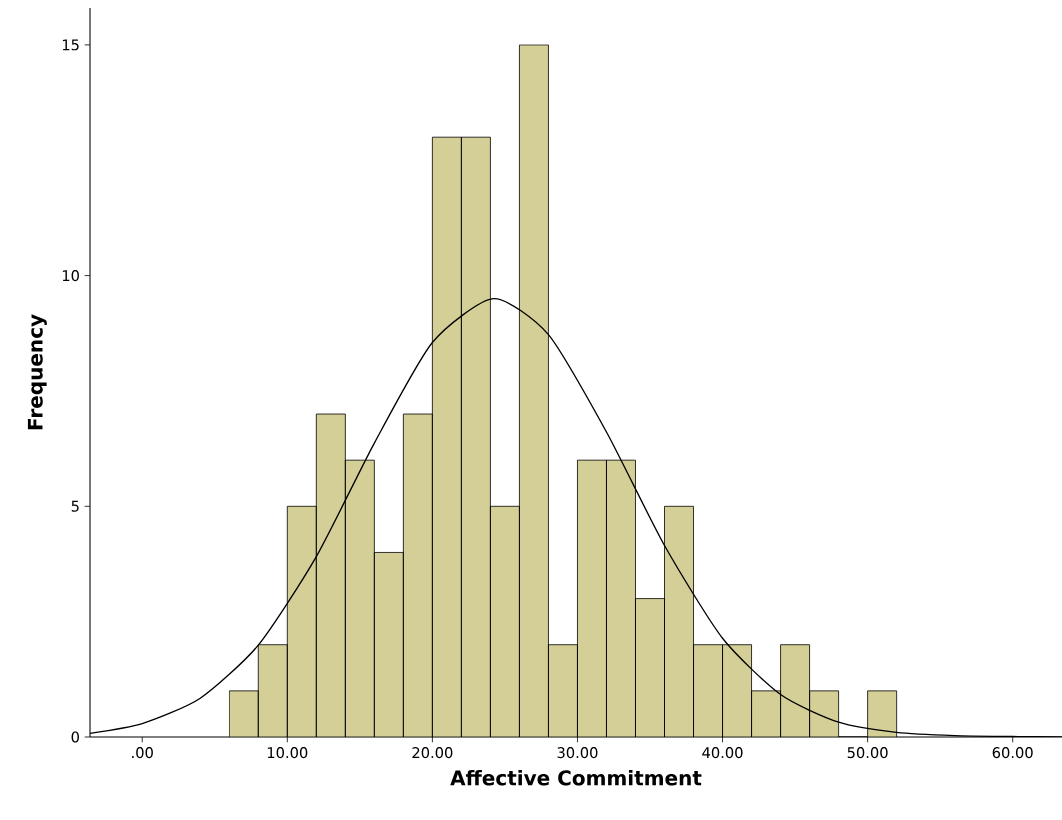  I want to click on x-tick-label: 10.00, so click(287, 753).